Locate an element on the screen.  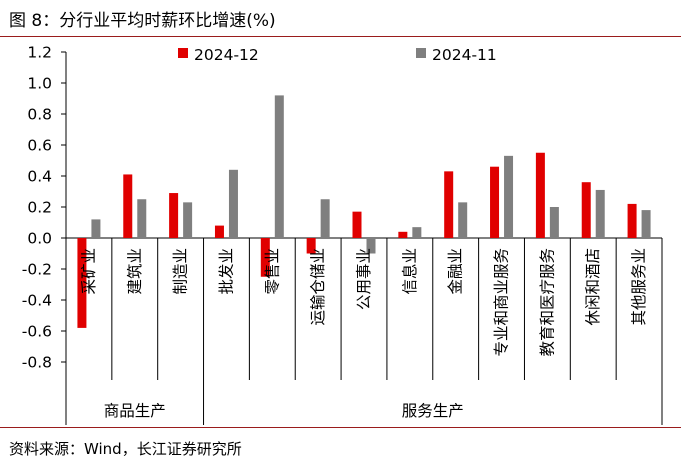
y-tick-label: 0.4 is located at coordinates (39, 177).